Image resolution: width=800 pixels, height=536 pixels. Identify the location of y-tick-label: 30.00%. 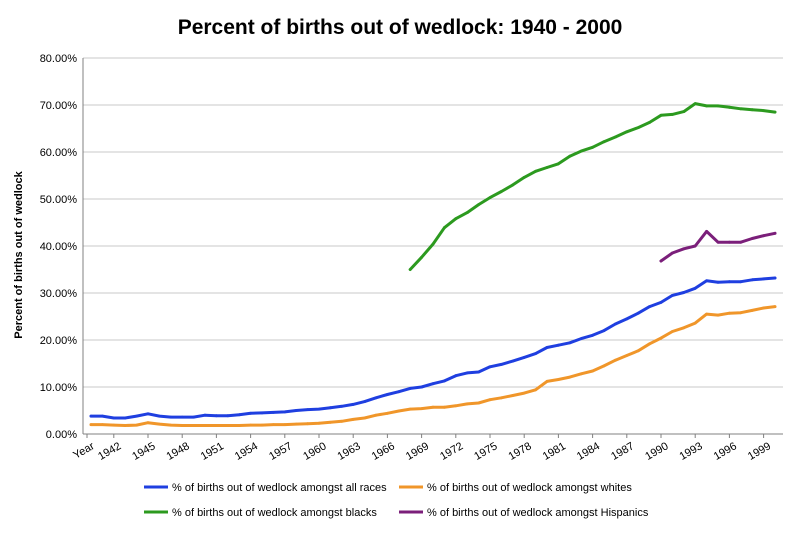
(59, 294).